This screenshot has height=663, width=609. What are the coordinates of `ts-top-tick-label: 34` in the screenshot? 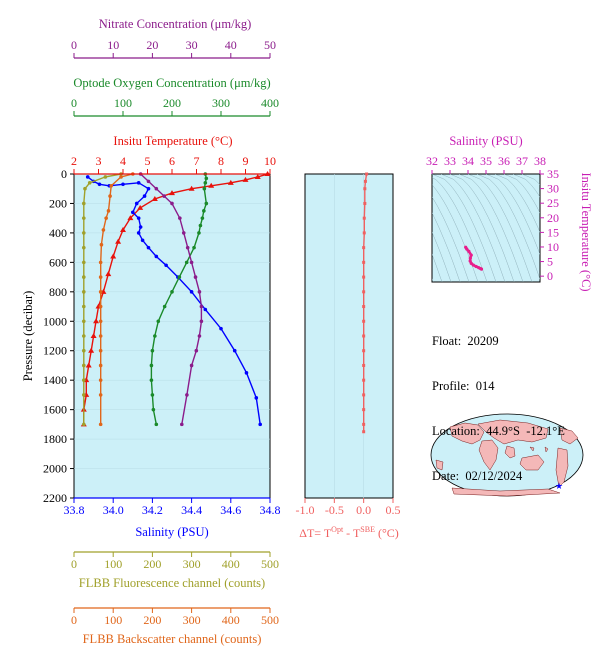 It's located at (468, 161).